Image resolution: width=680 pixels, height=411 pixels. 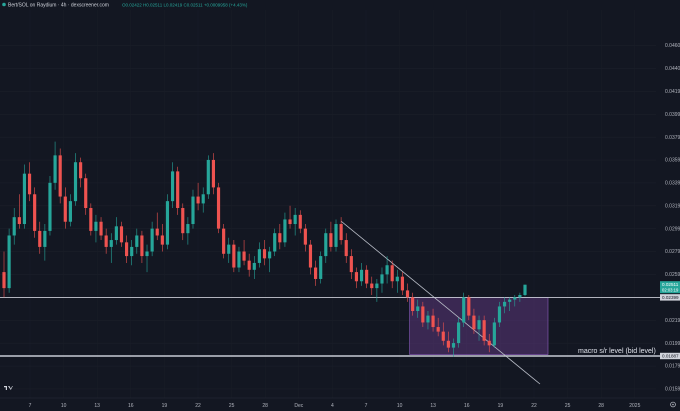 What do you see at coordinates (672, 390) in the screenshot?
I see `price-tick-label: 0.01599` at bounding box center [672, 390].